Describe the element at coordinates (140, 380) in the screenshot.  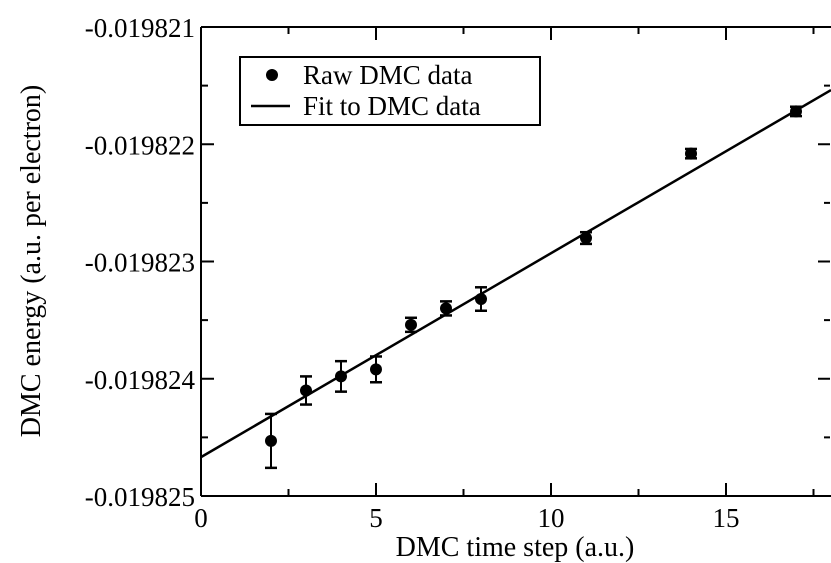
I see `y-tick-label: -0.019824` at that location.